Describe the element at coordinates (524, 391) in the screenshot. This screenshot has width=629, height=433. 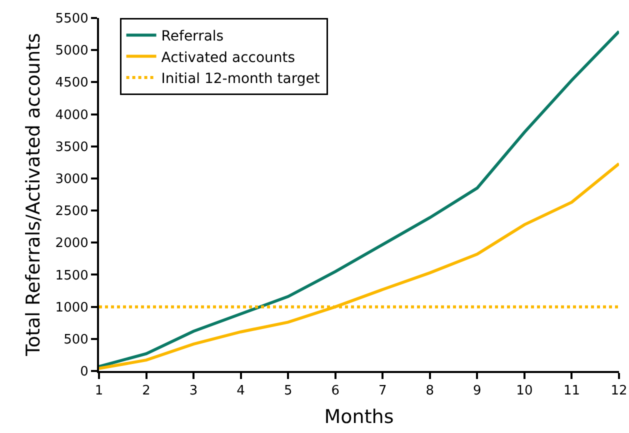
I see `x-tick-label: 10` at that location.